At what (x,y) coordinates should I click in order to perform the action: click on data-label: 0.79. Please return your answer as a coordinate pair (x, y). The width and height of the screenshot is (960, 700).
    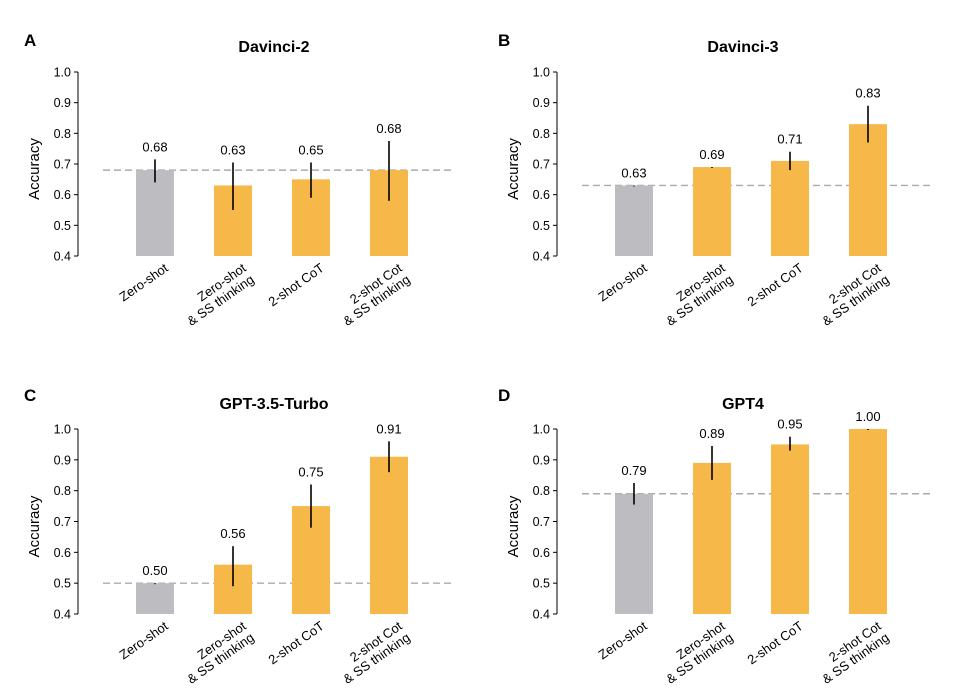
    Looking at the image, I should click on (633, 470).